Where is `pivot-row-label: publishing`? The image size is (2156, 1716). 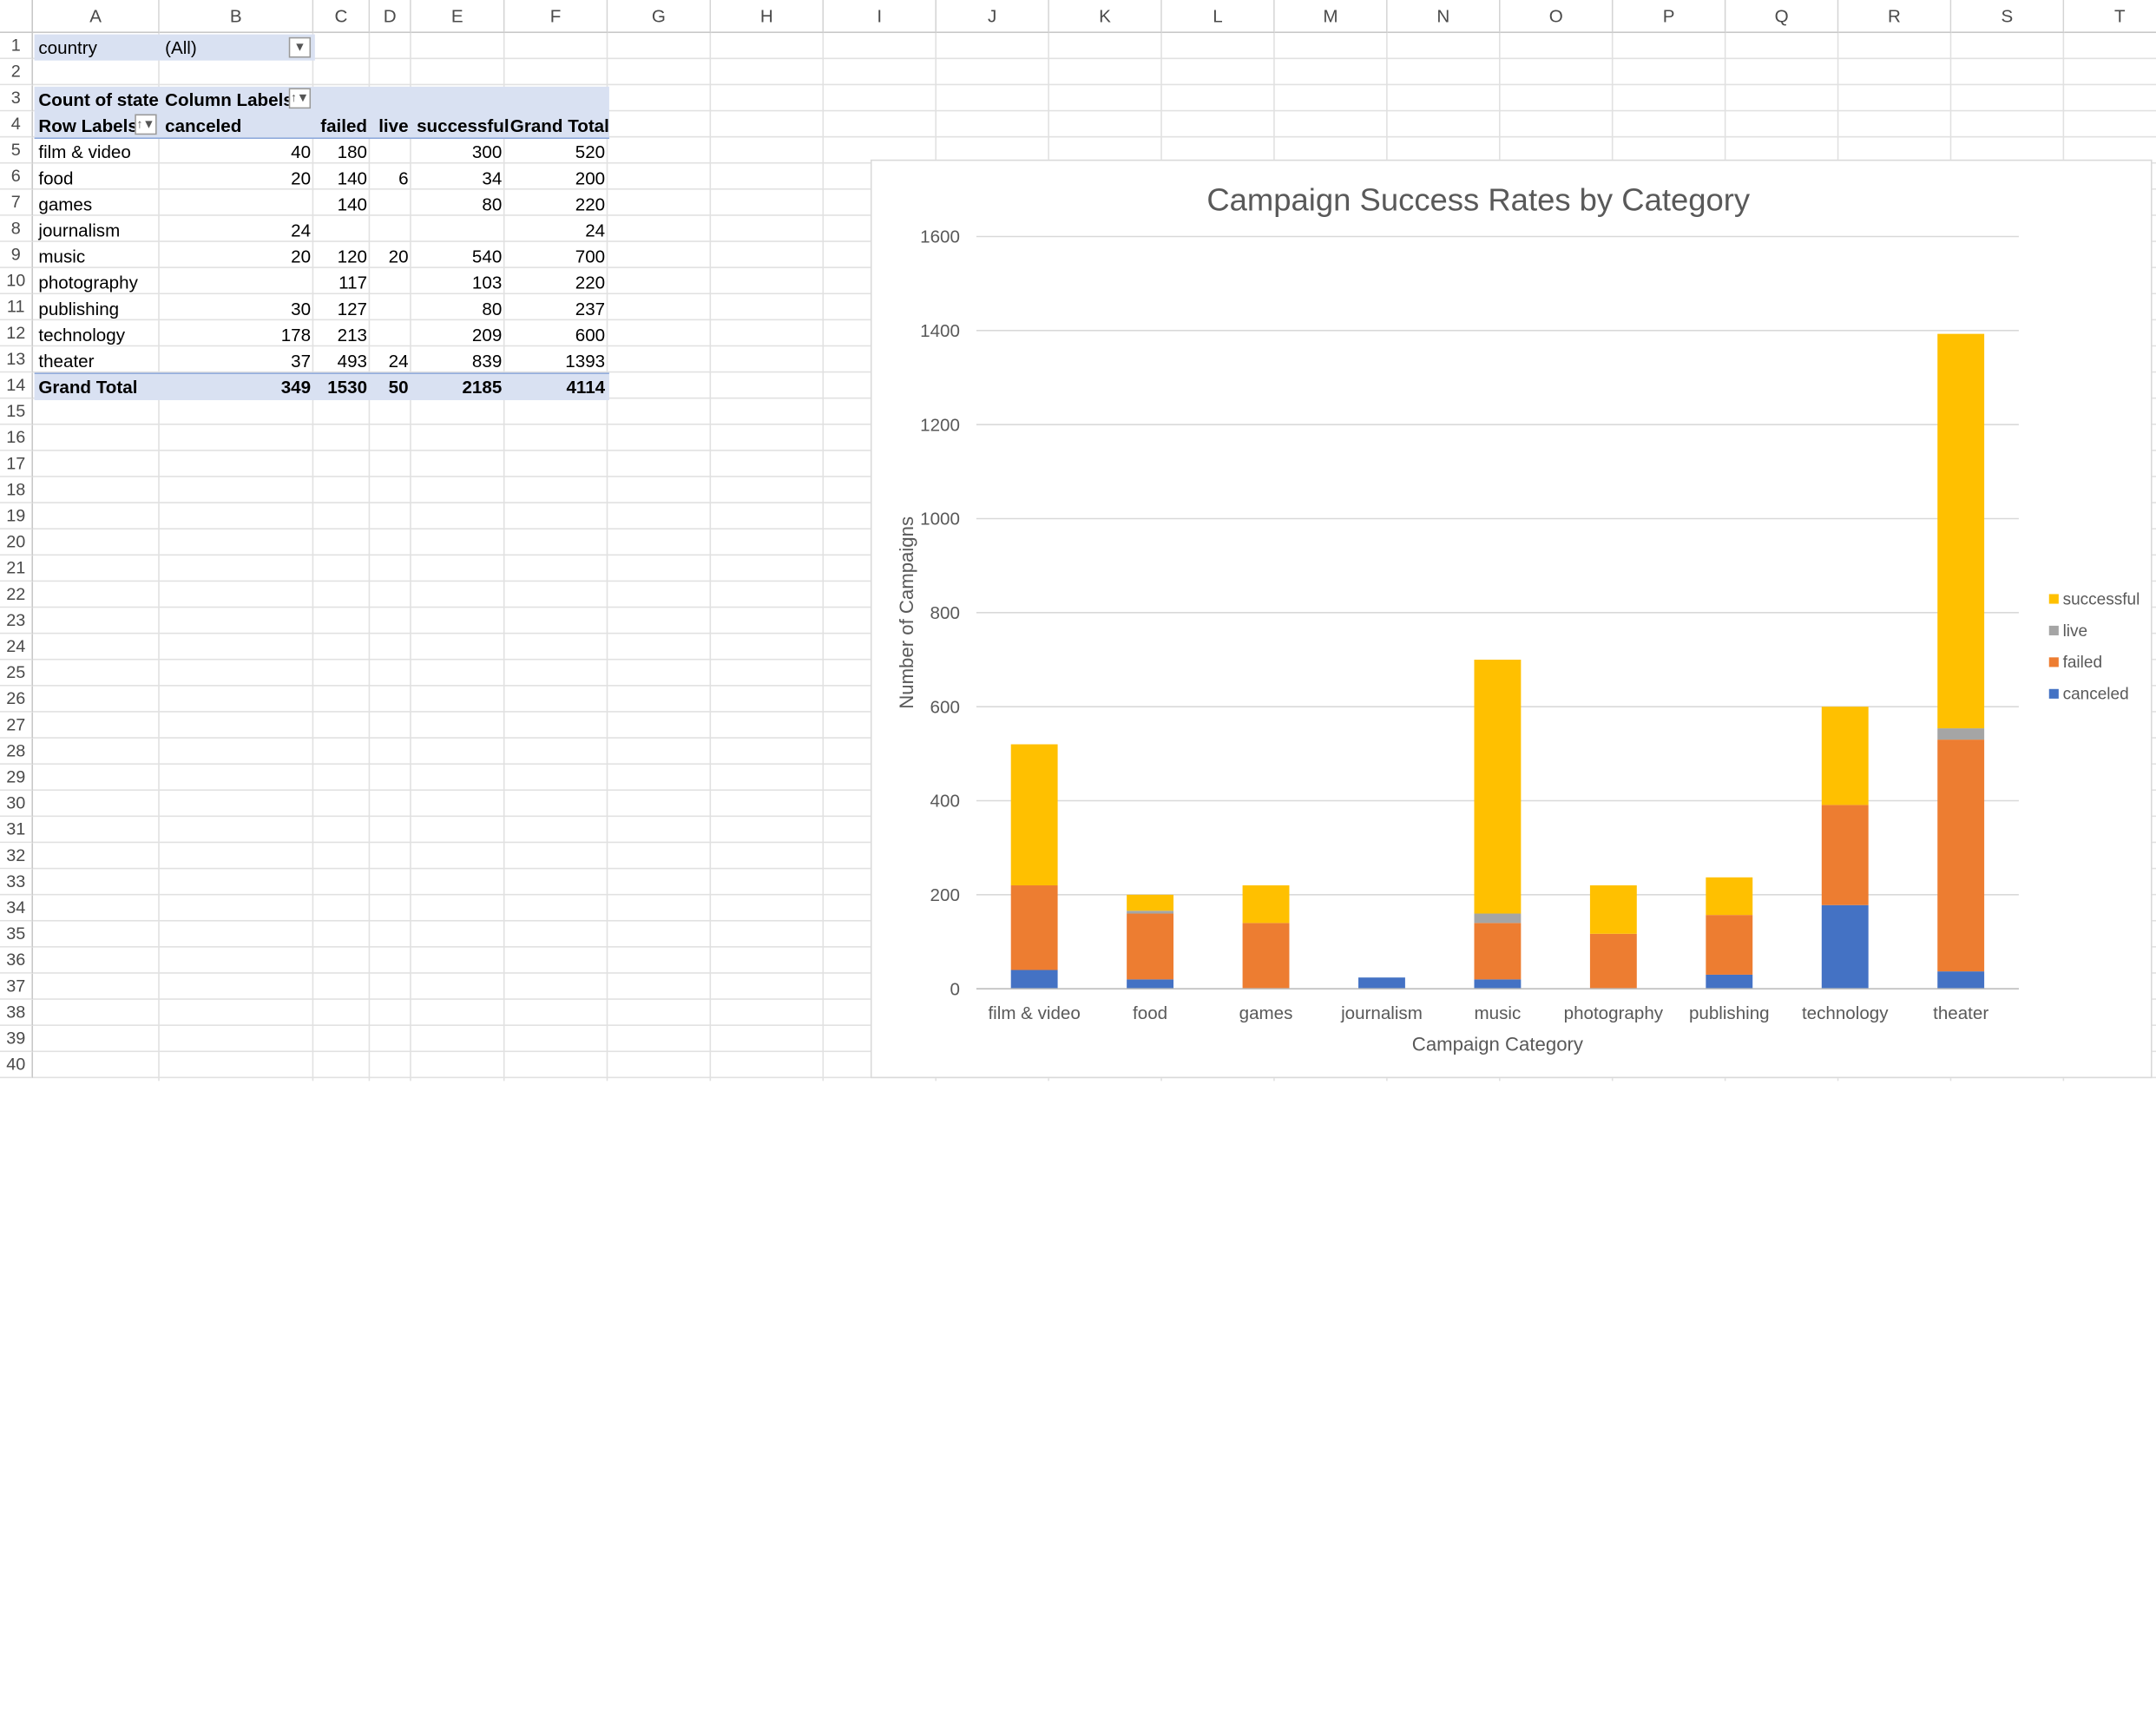
pivot-row-label: publishing is located at coordinates (79, 308).